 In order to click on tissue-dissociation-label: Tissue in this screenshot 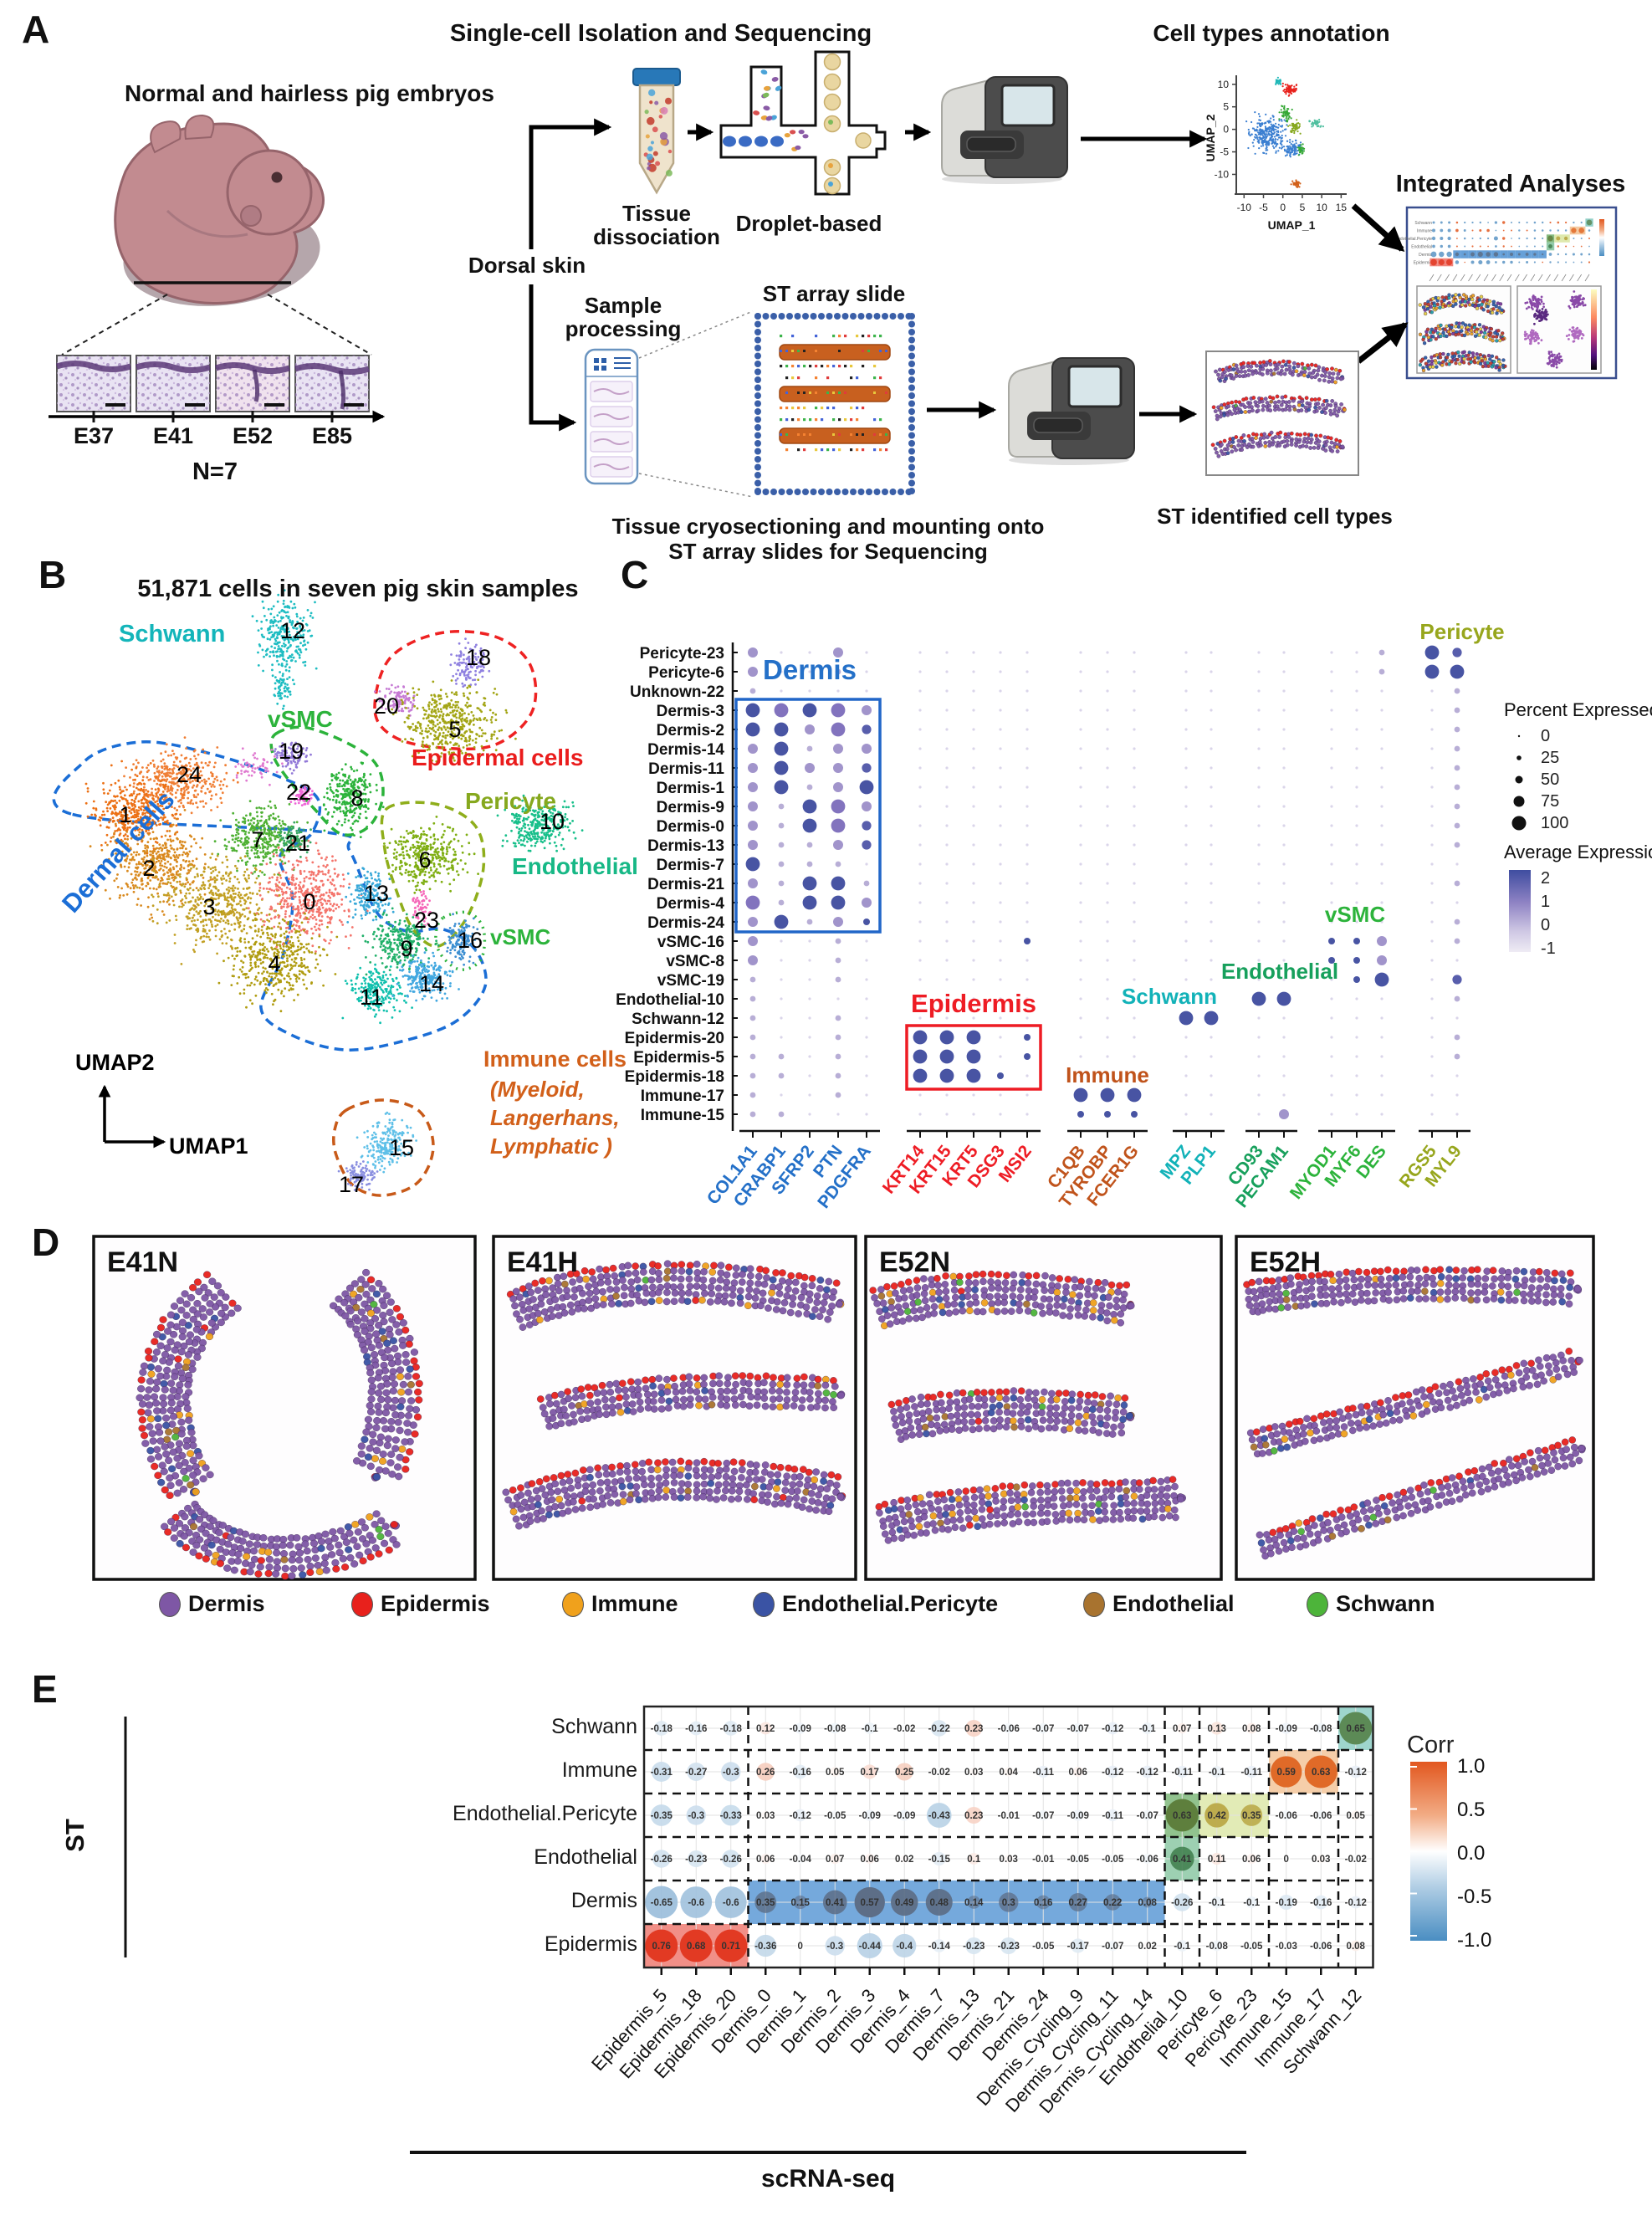, I will do `click(656, 213)`.